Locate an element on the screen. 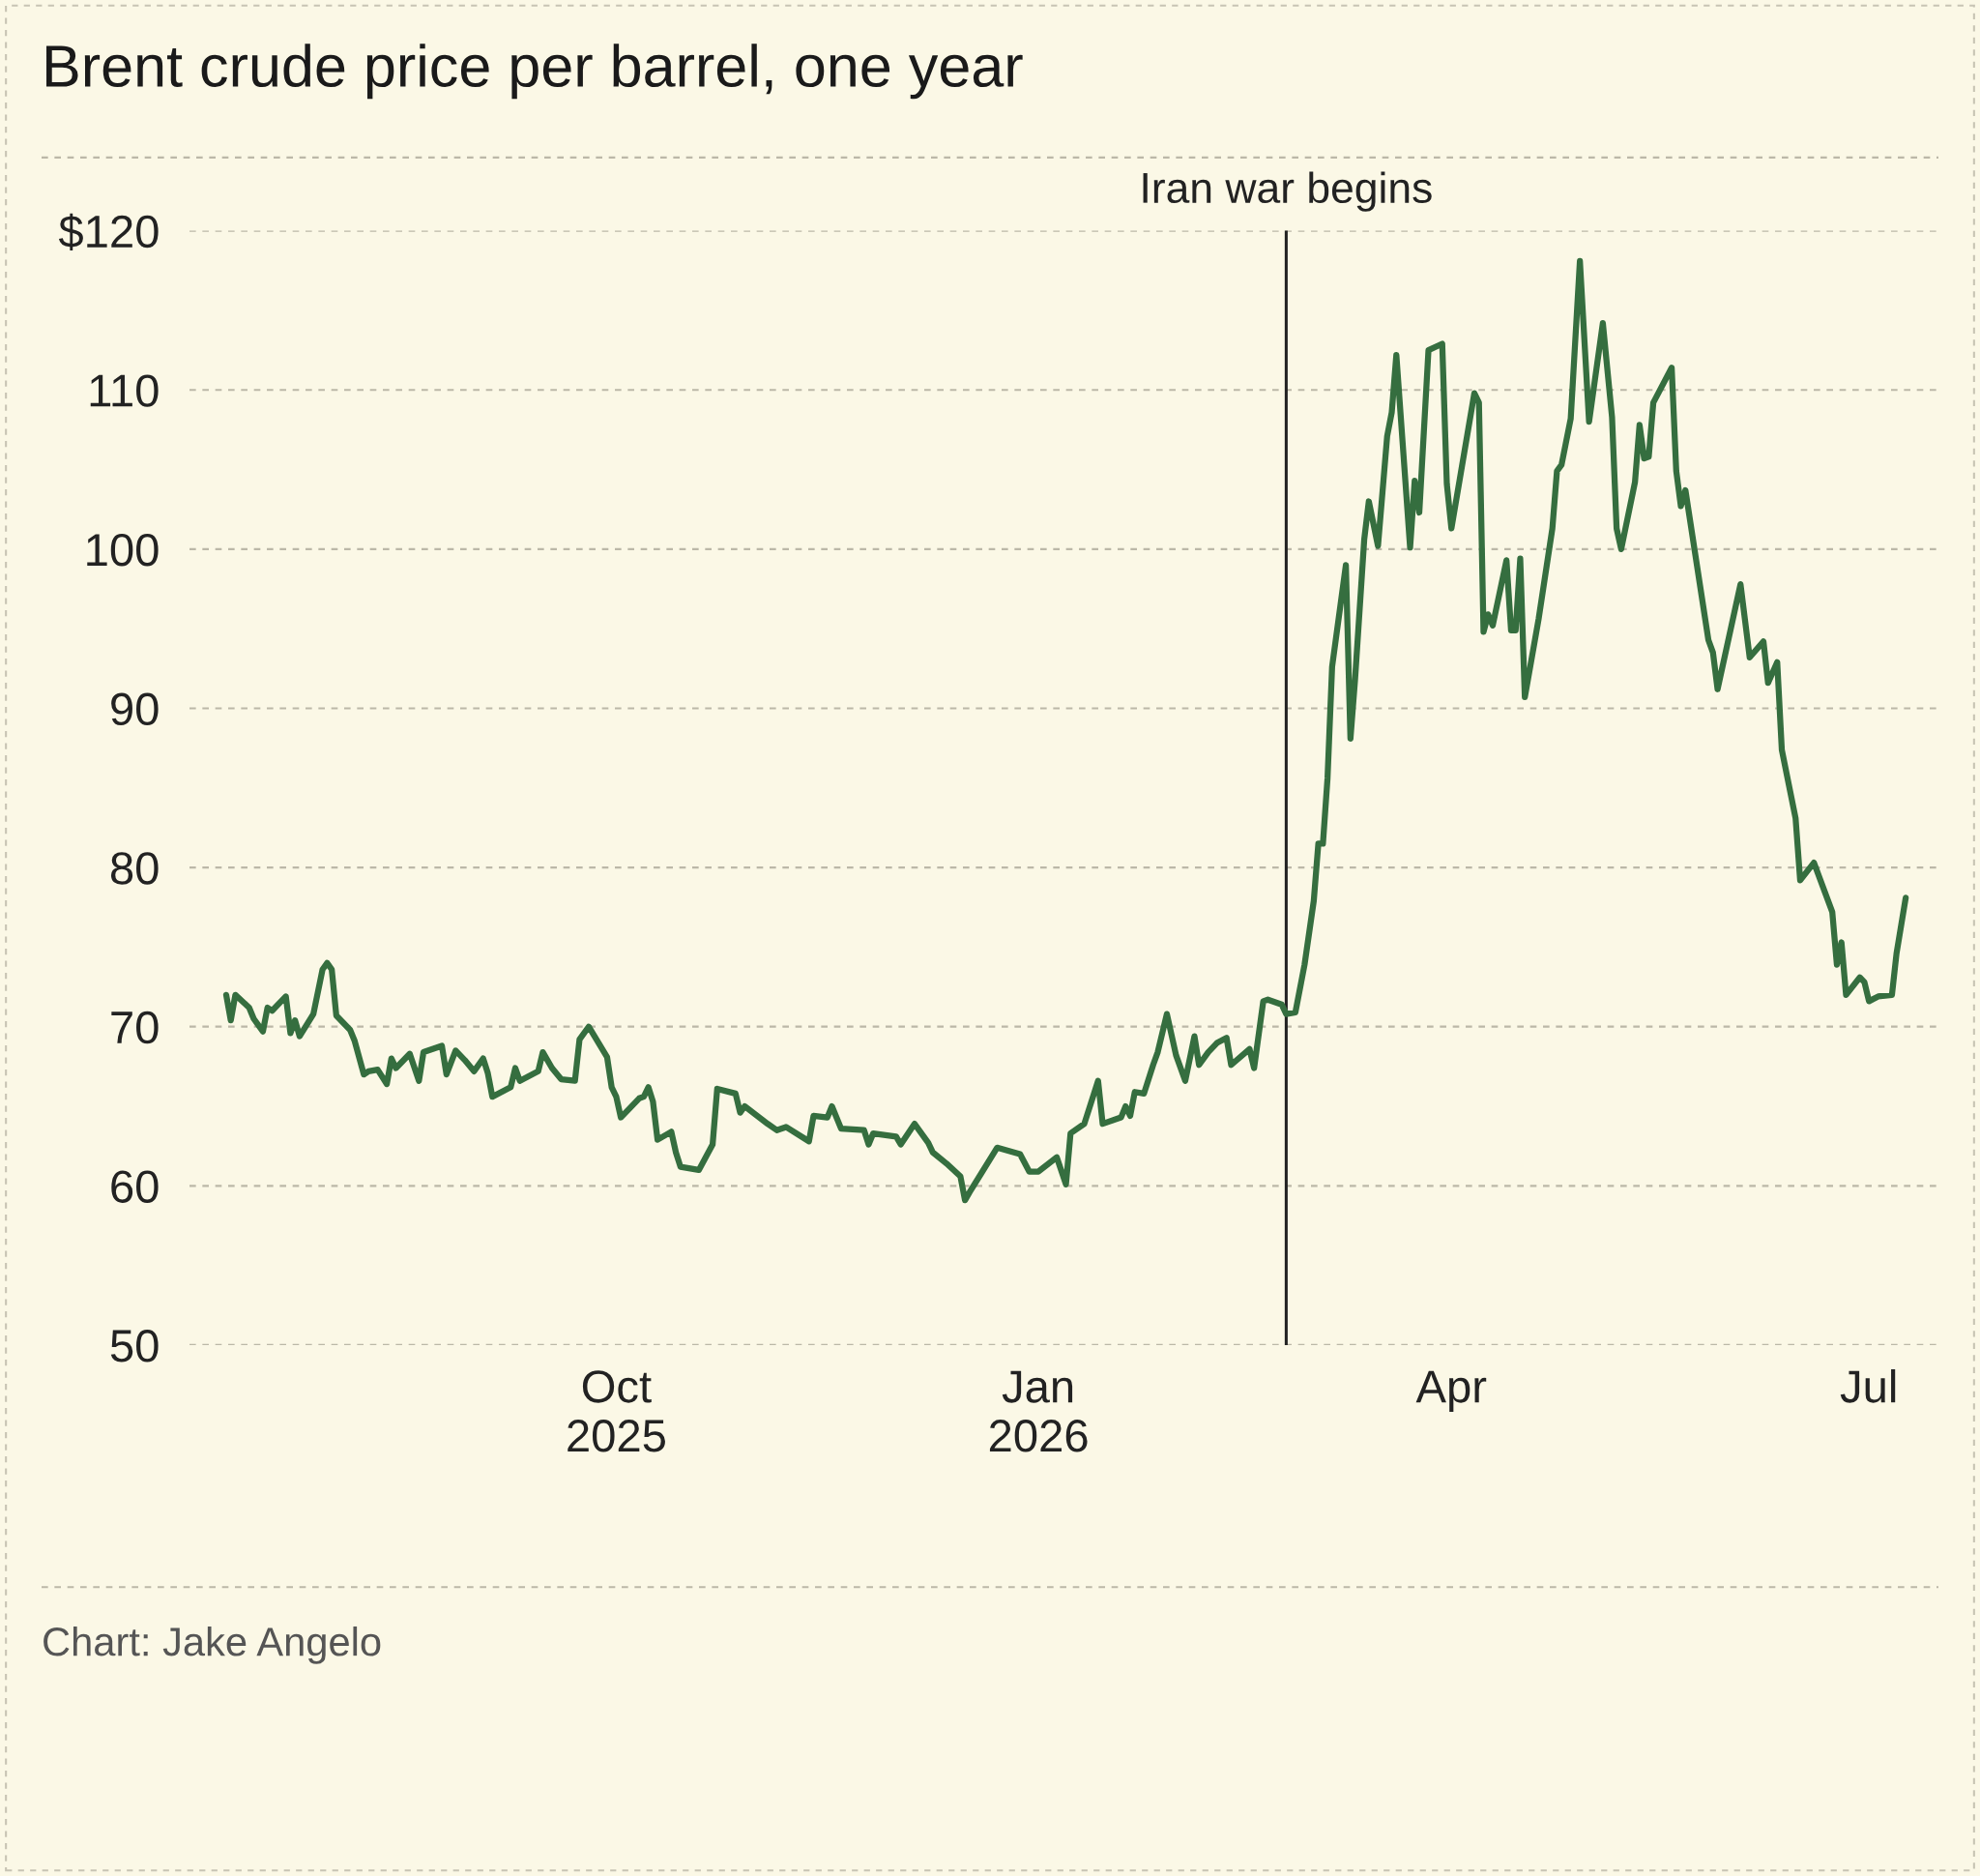  x-tick-label: Apr is located at coordinates (1451, 1391).